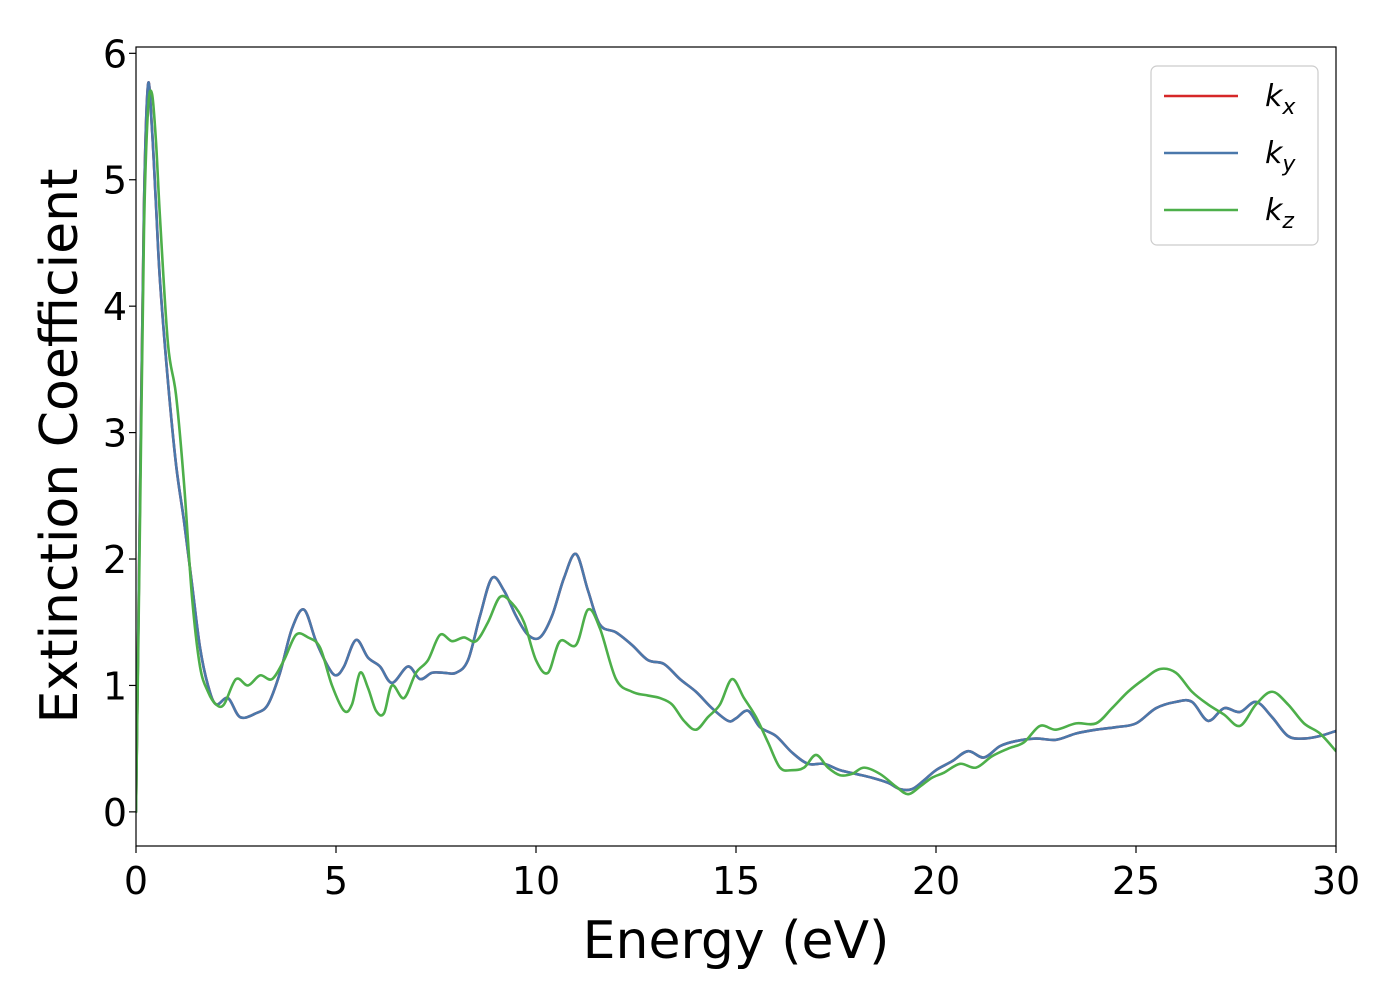 The width and height of the screenshot is (1400, 1000). I want to click on x-axis: 0 5 10 15 20 25 30, so click(742, 874).